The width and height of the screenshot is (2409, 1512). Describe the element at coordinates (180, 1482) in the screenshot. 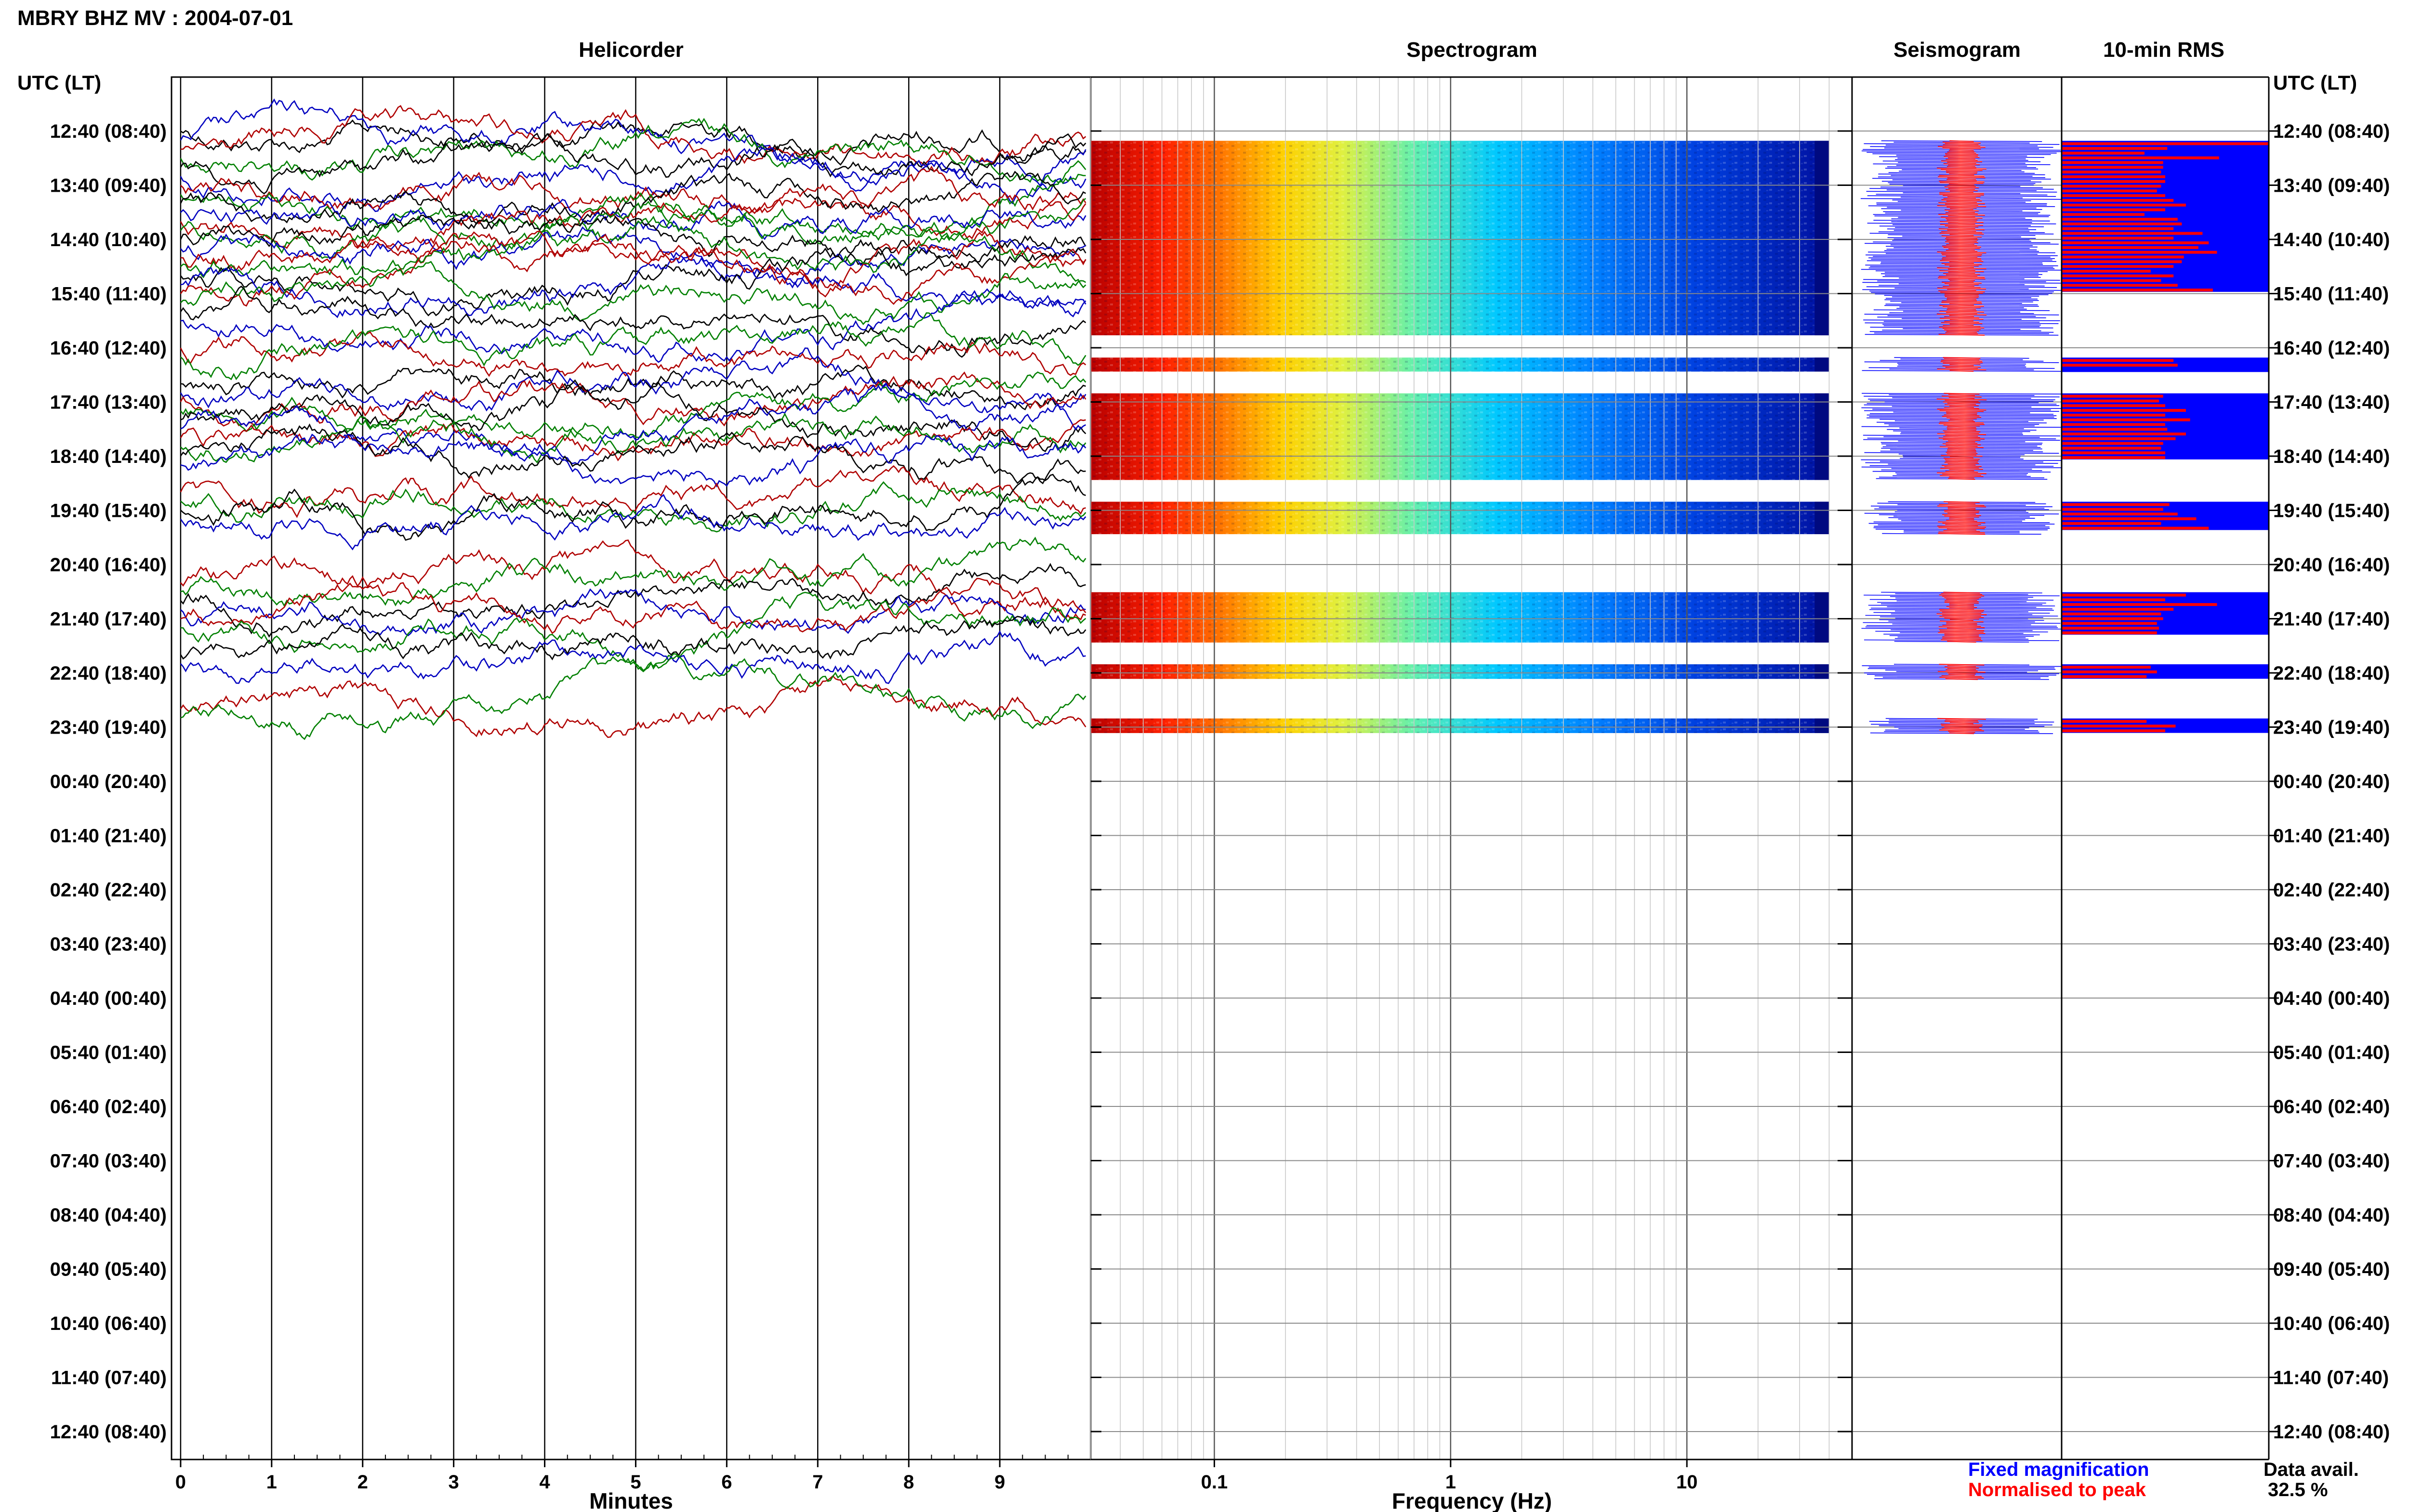

I see `helicorder-x-tick-label: 0` at that location.